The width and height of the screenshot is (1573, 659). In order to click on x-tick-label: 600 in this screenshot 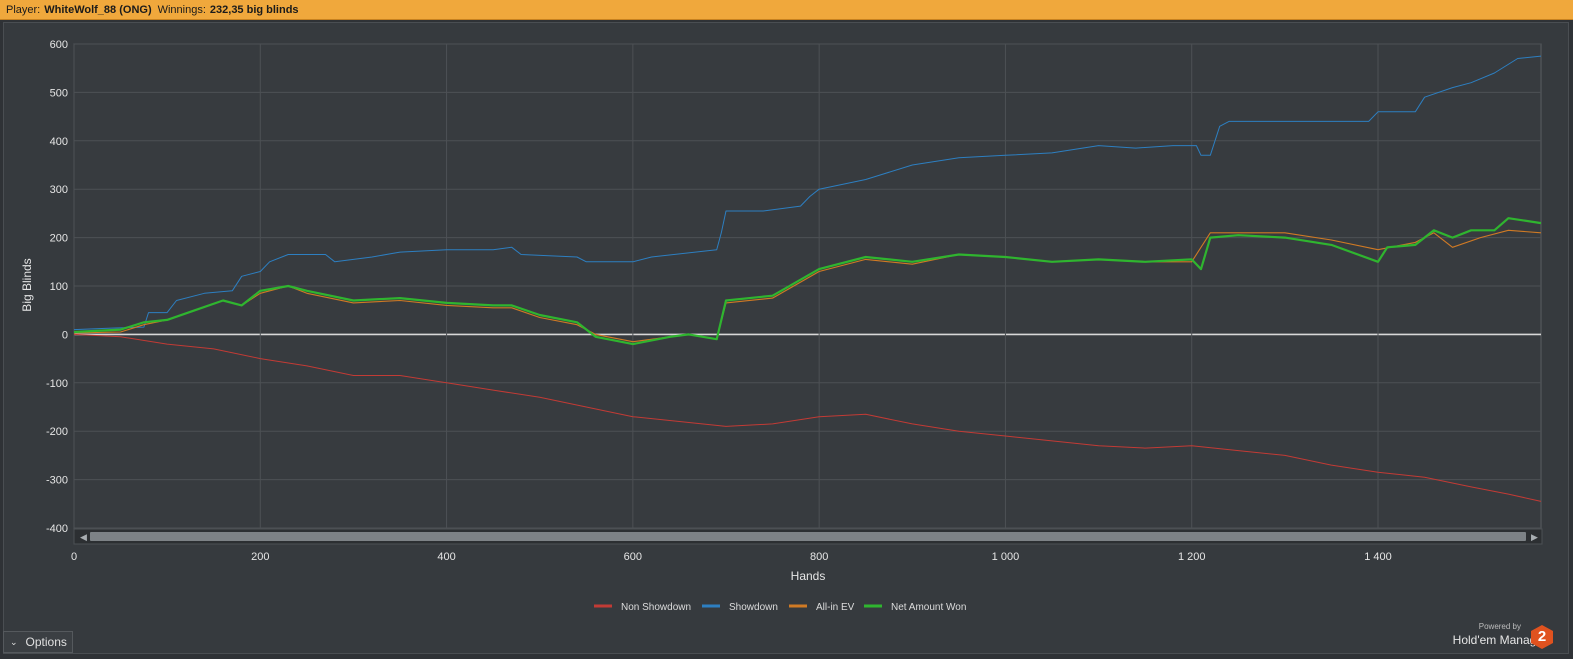, I will do `click(633, 557)`.